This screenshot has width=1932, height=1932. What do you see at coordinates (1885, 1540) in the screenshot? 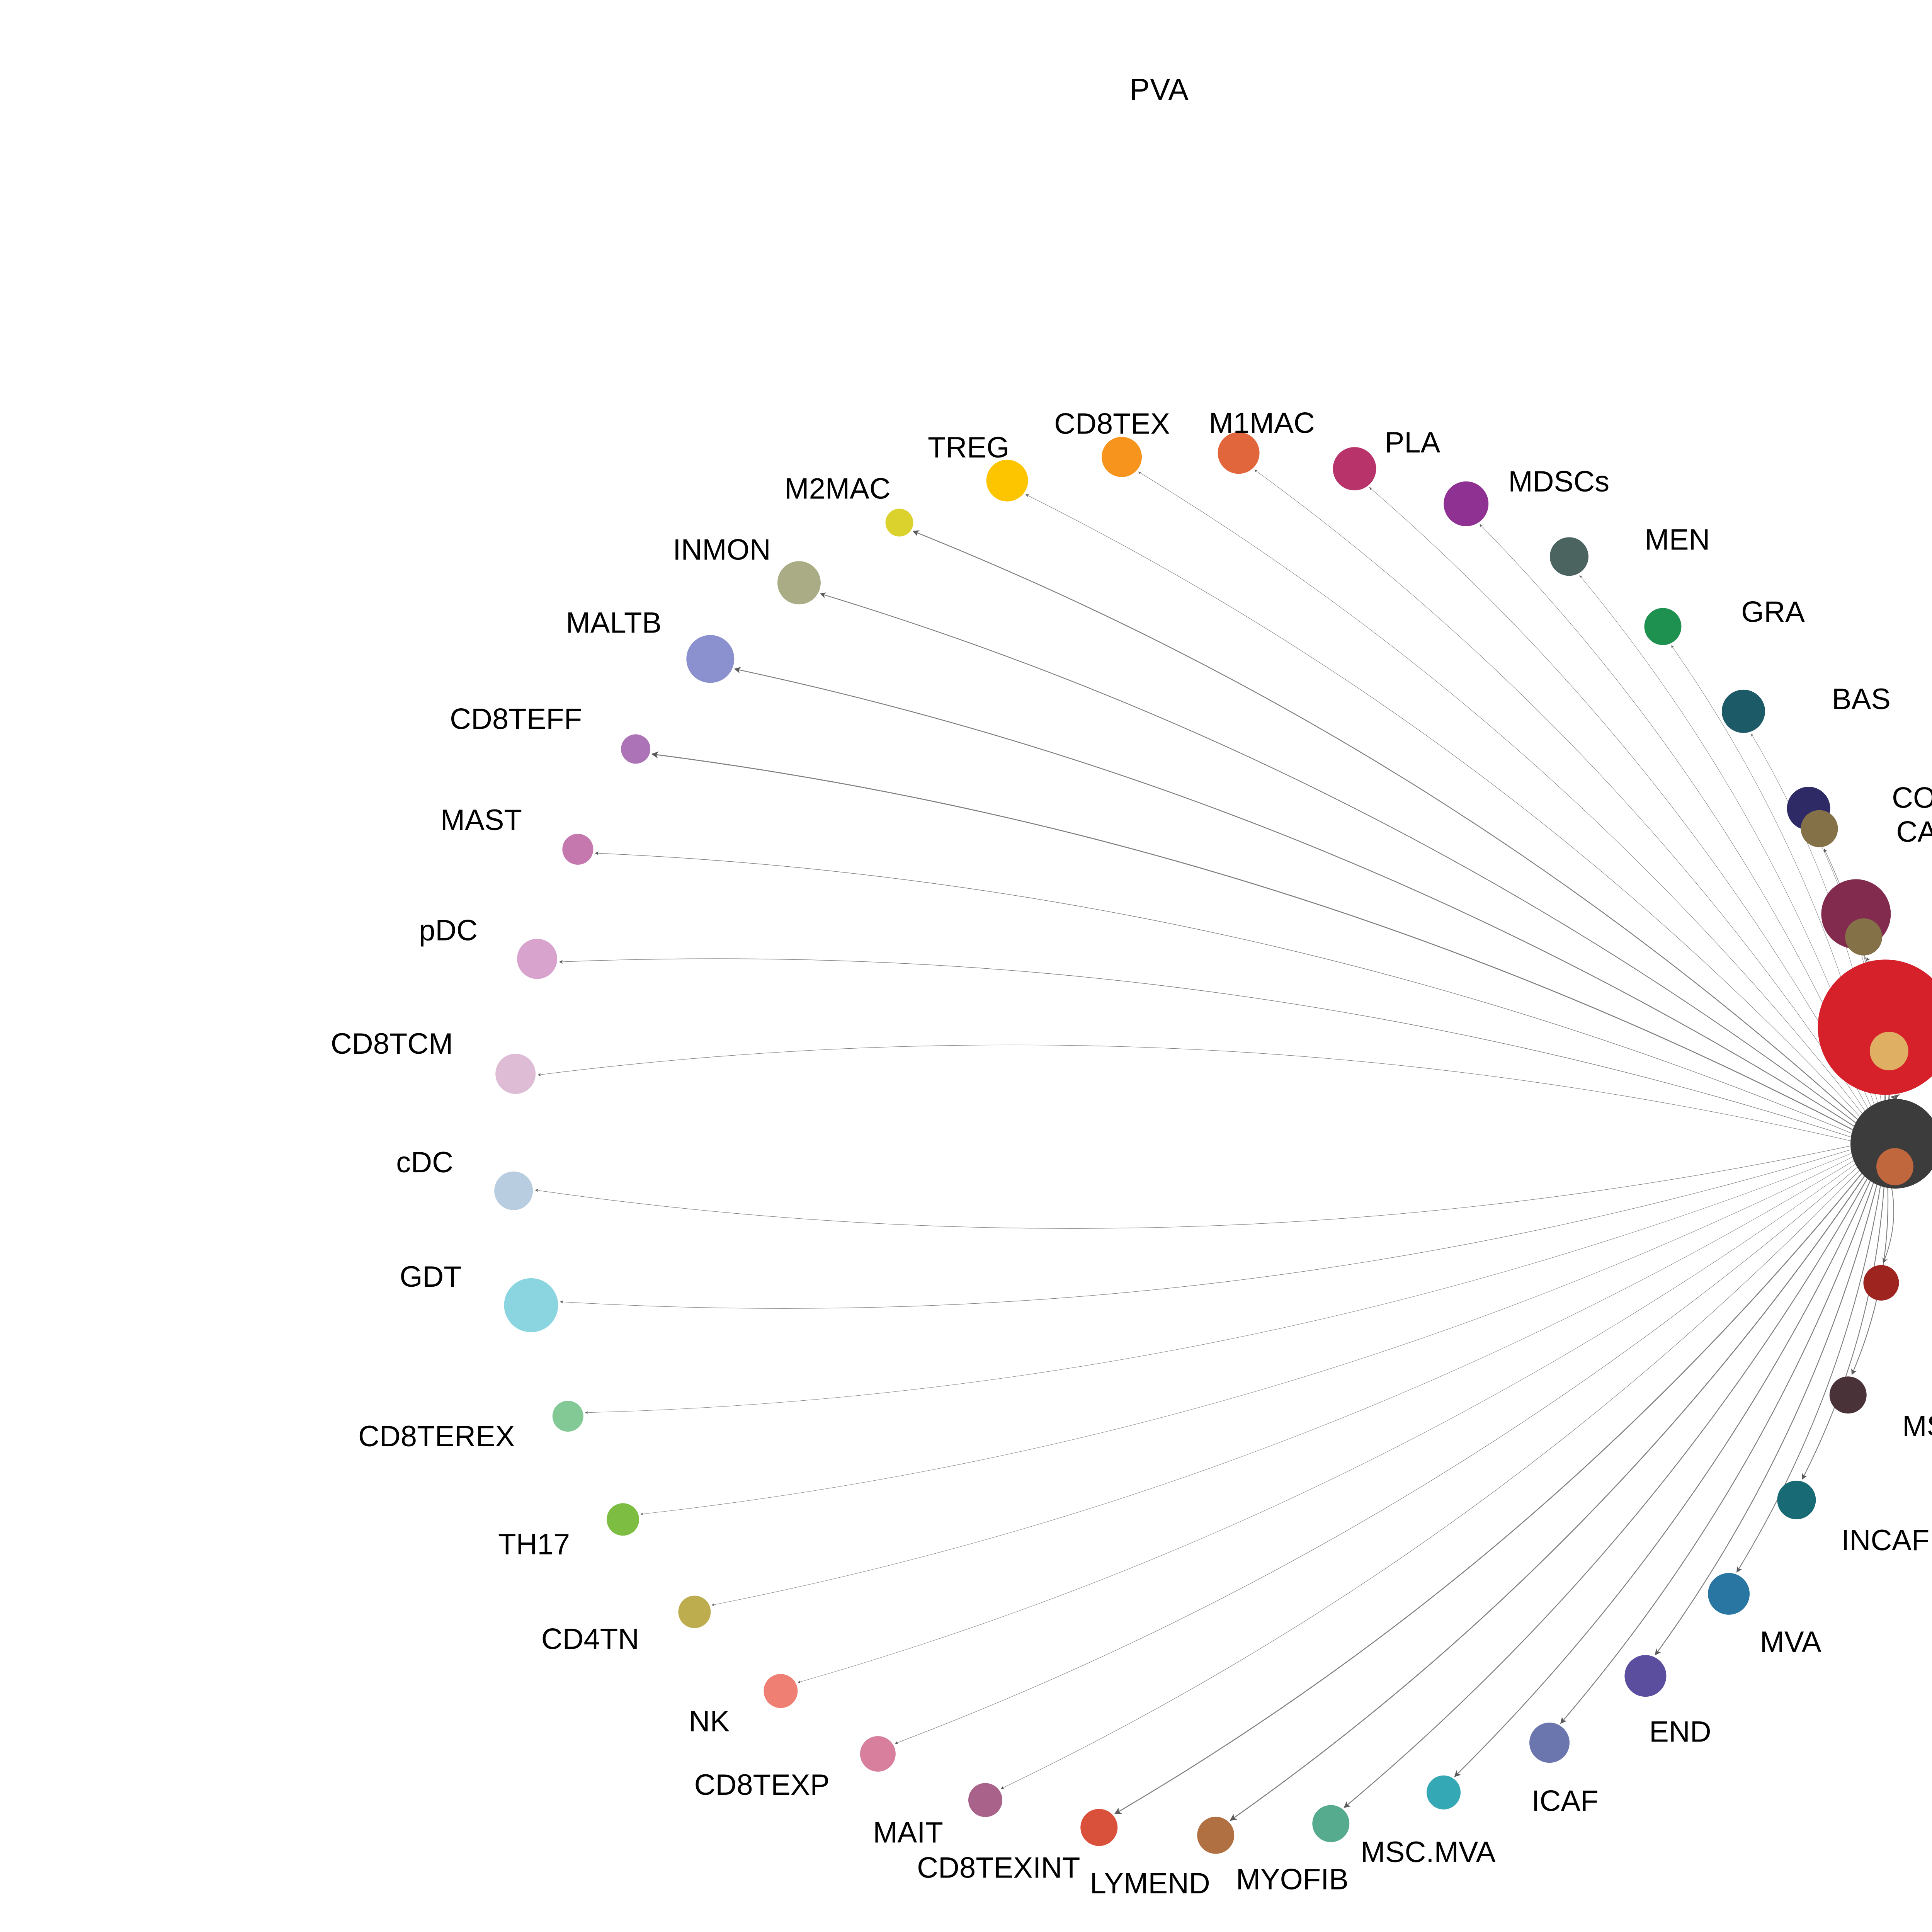
I see `node-label-incaf: INCAF` at bounding box center [1885, 1540].